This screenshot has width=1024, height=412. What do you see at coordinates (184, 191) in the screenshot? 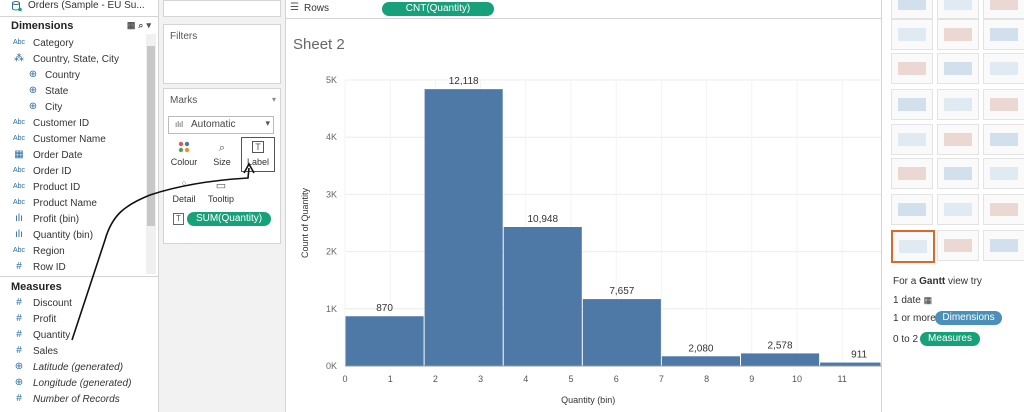
I see `detail-button: ⁘ Detail` at bounding box center [184, 191].